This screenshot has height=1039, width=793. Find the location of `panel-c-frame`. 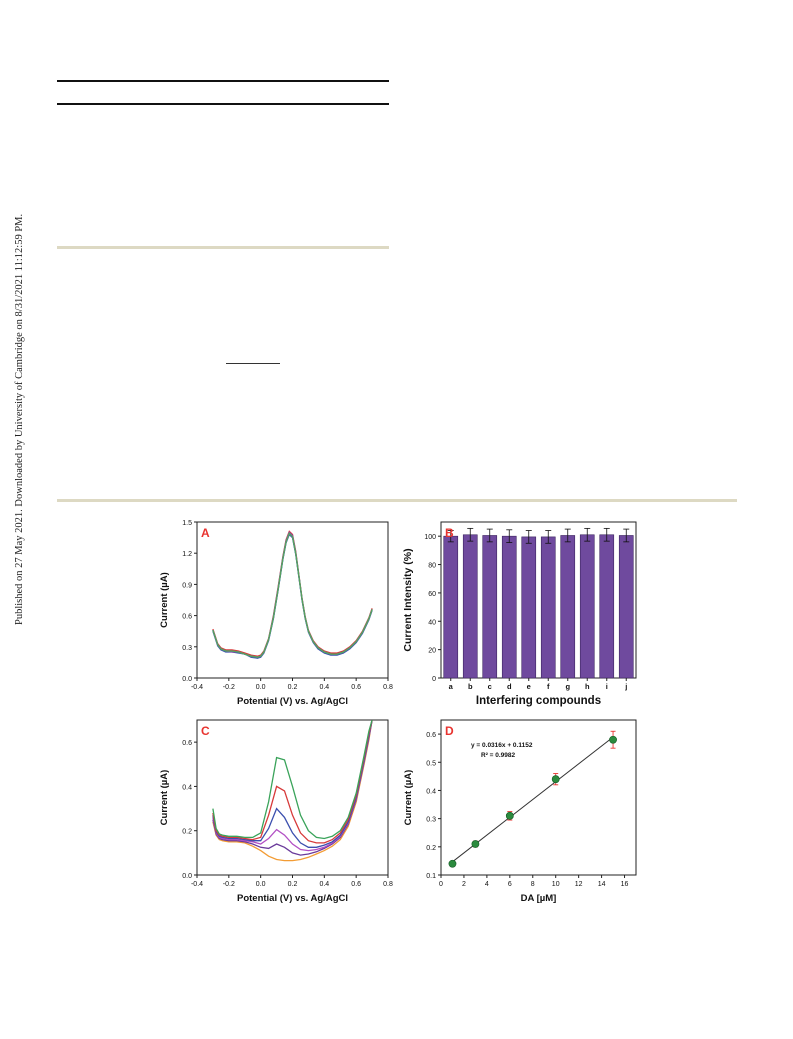

panel-c-frame is located at coordinates (292, 797).